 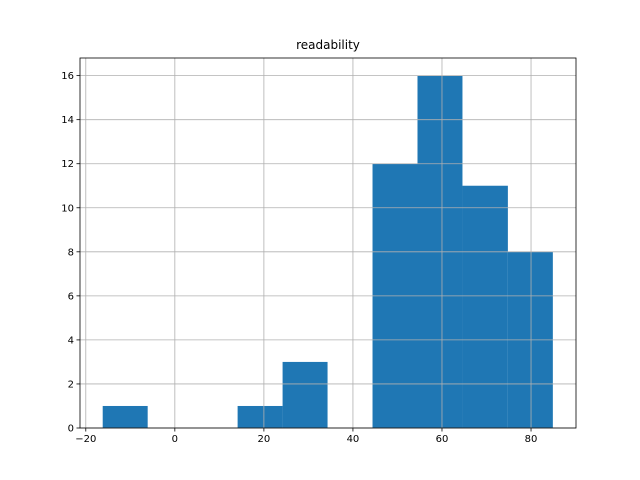 I want to click on x-tick-label: −20, so click(x=85, y=439).